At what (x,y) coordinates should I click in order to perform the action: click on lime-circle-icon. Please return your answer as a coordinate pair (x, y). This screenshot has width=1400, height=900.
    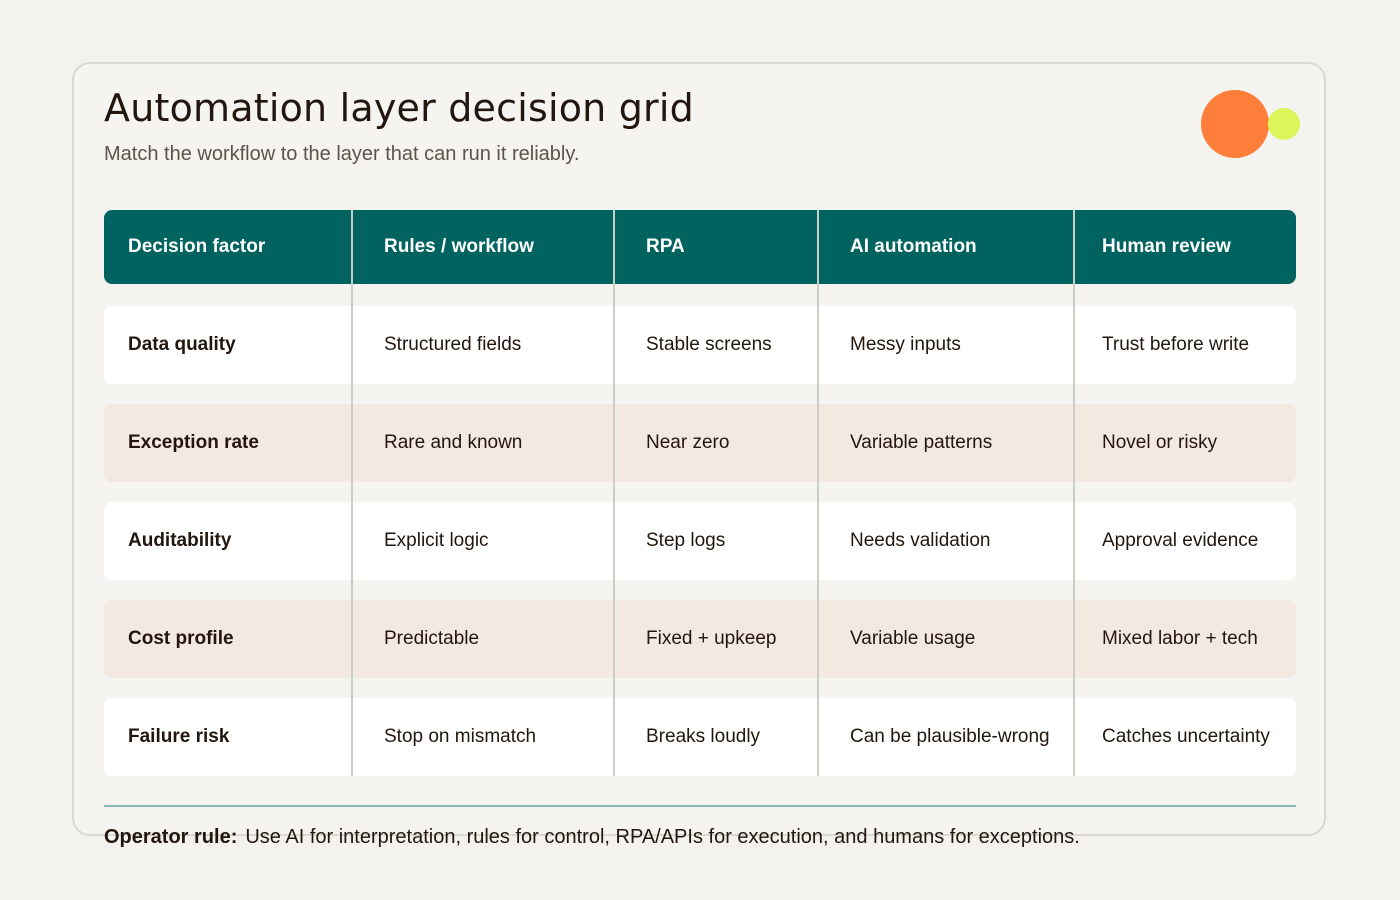
    Looking at the image, I should click on (1284, 124).